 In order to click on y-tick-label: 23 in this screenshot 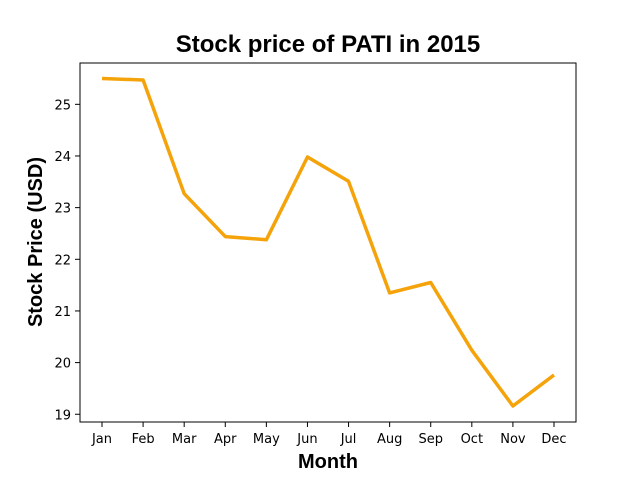, I will do `click(62, 209)`.